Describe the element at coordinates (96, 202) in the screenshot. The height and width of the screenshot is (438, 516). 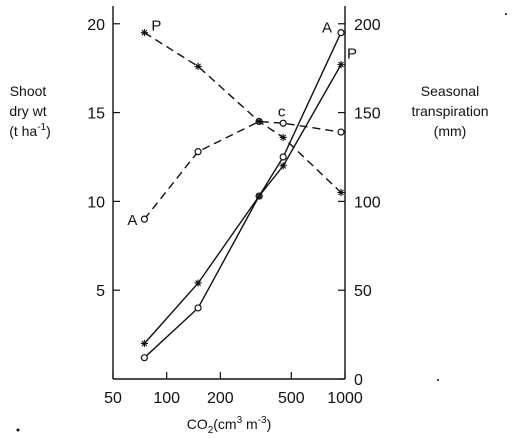
I see `left-y-tick-label: 10` at that location.